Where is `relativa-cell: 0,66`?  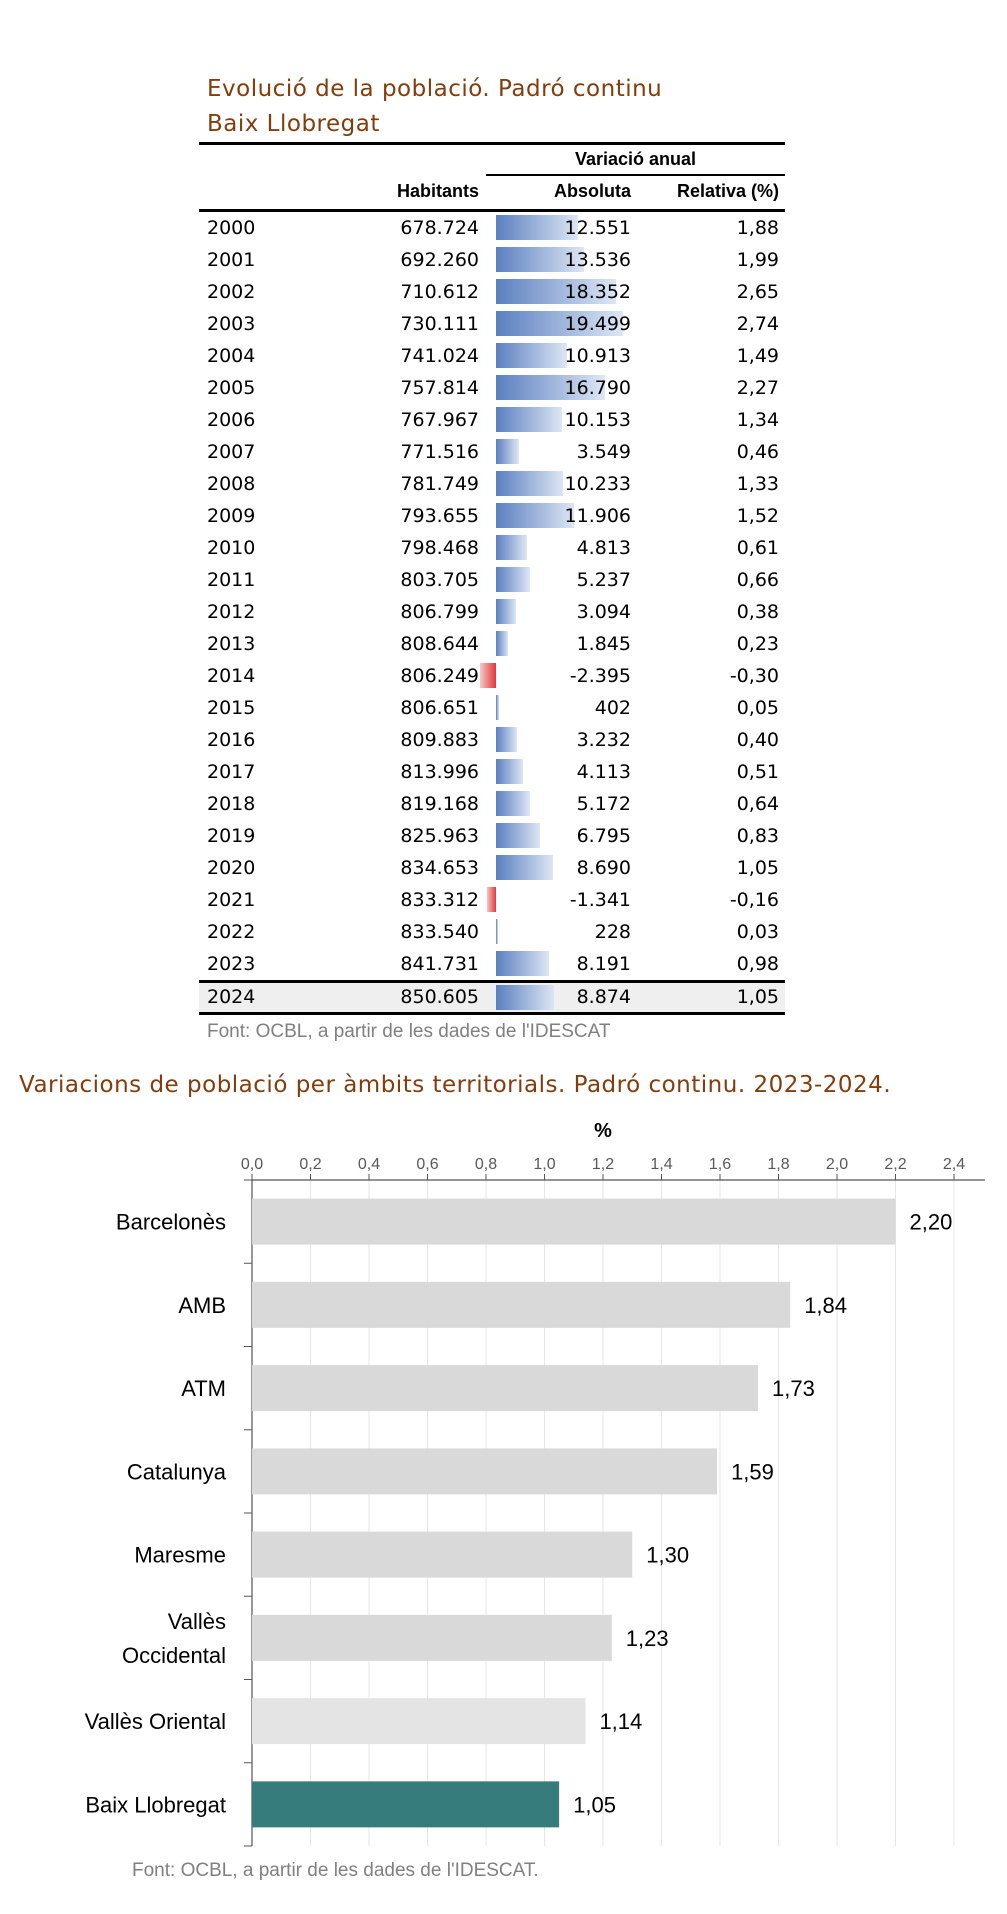
relativa-cell: 0,66 is located at coordinates (757, 580).